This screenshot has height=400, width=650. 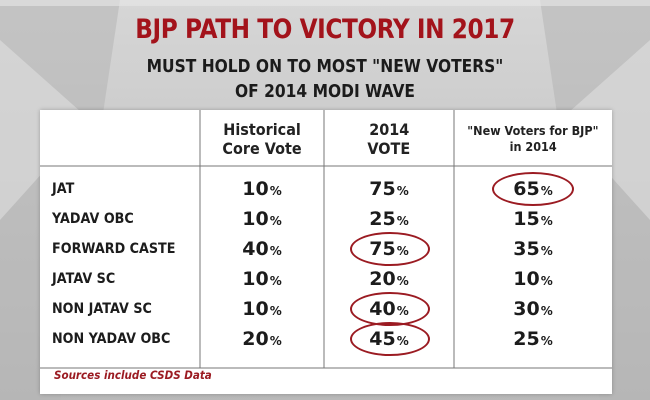 I want to click on cell-new-voters: 15%, so click(x=533, y=219).